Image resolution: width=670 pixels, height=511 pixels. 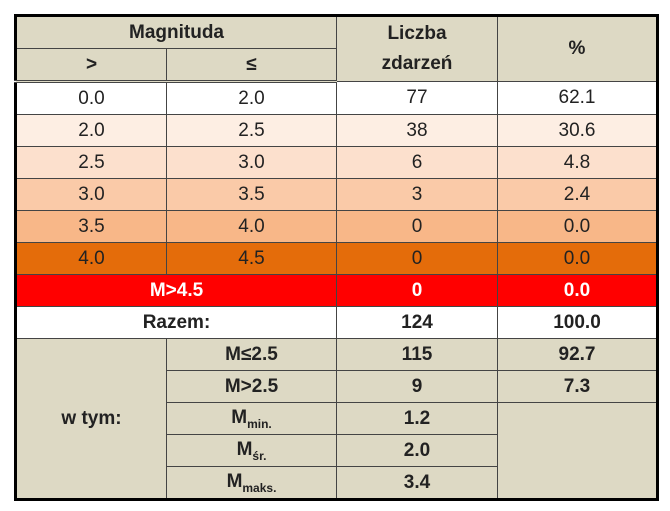 I want to click on table-row: Mmaks. 3.4, so click(x=337, y=483).